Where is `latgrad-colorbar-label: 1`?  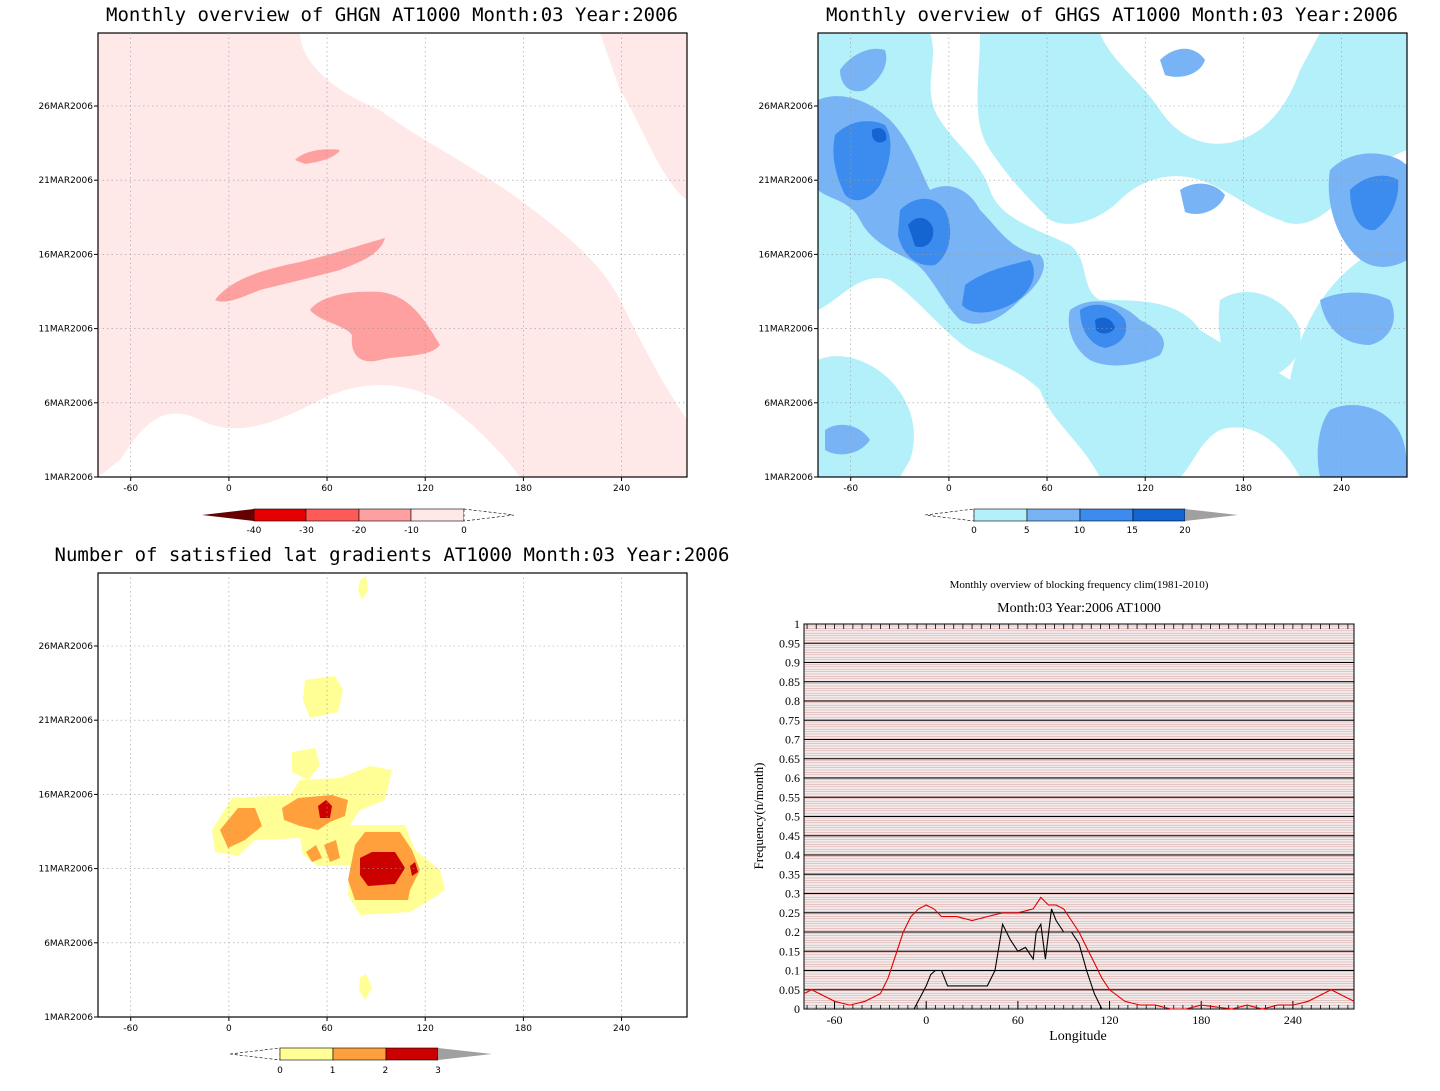
latgrad-colorbar-label: 1 is located at coordinates (333, 1071).